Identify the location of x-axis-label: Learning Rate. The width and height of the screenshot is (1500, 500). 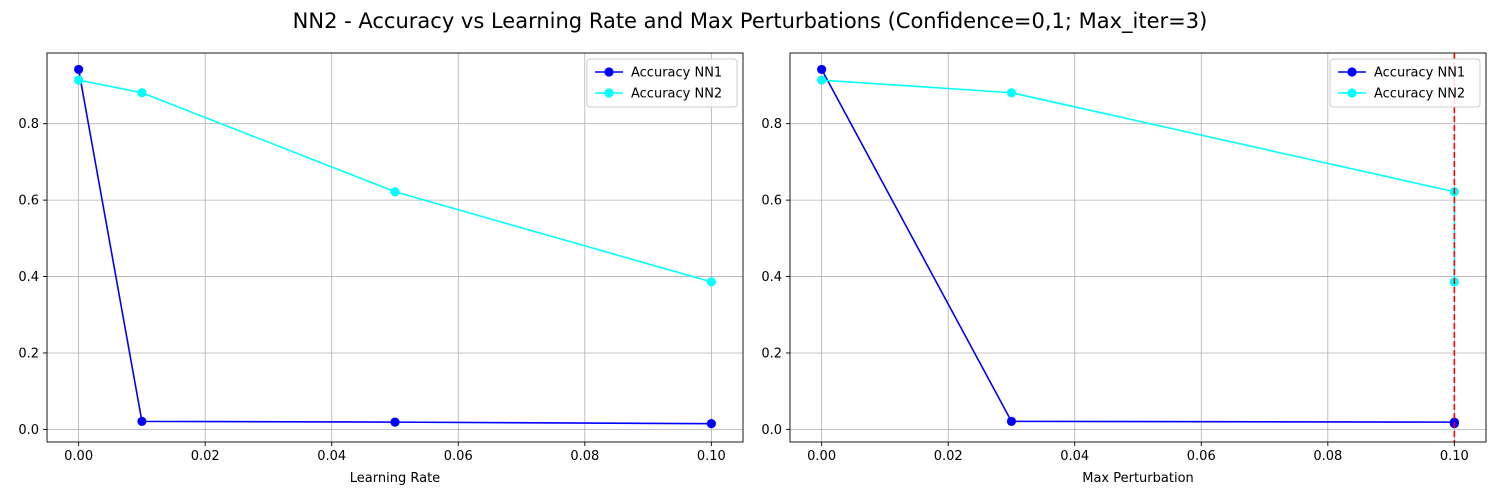
(395, 478).